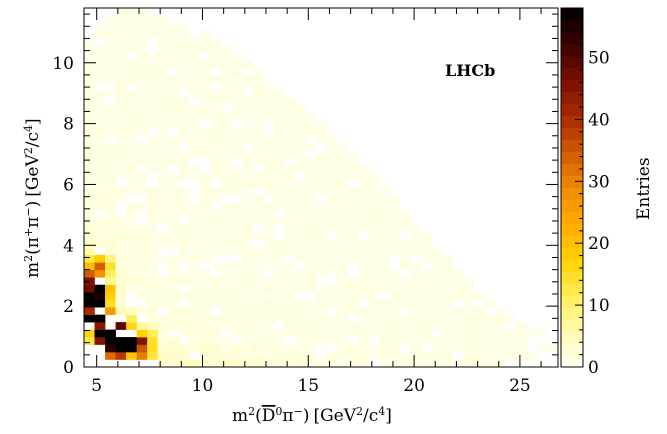 The image size is (667, 434). I want to click on colorbar-frame, so click(572, 187).